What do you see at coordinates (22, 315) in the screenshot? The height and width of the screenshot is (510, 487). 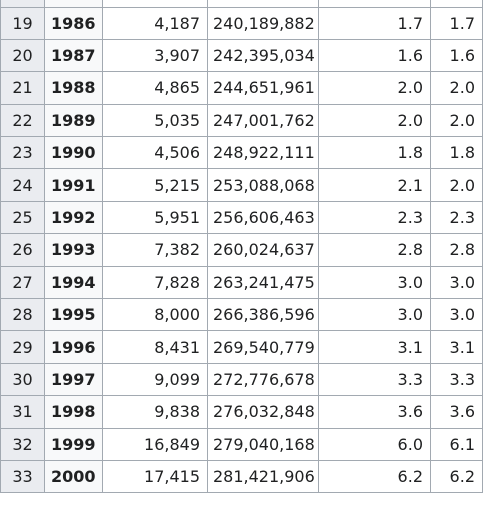 I see `cell: 28` at bounding box center [22, 315].